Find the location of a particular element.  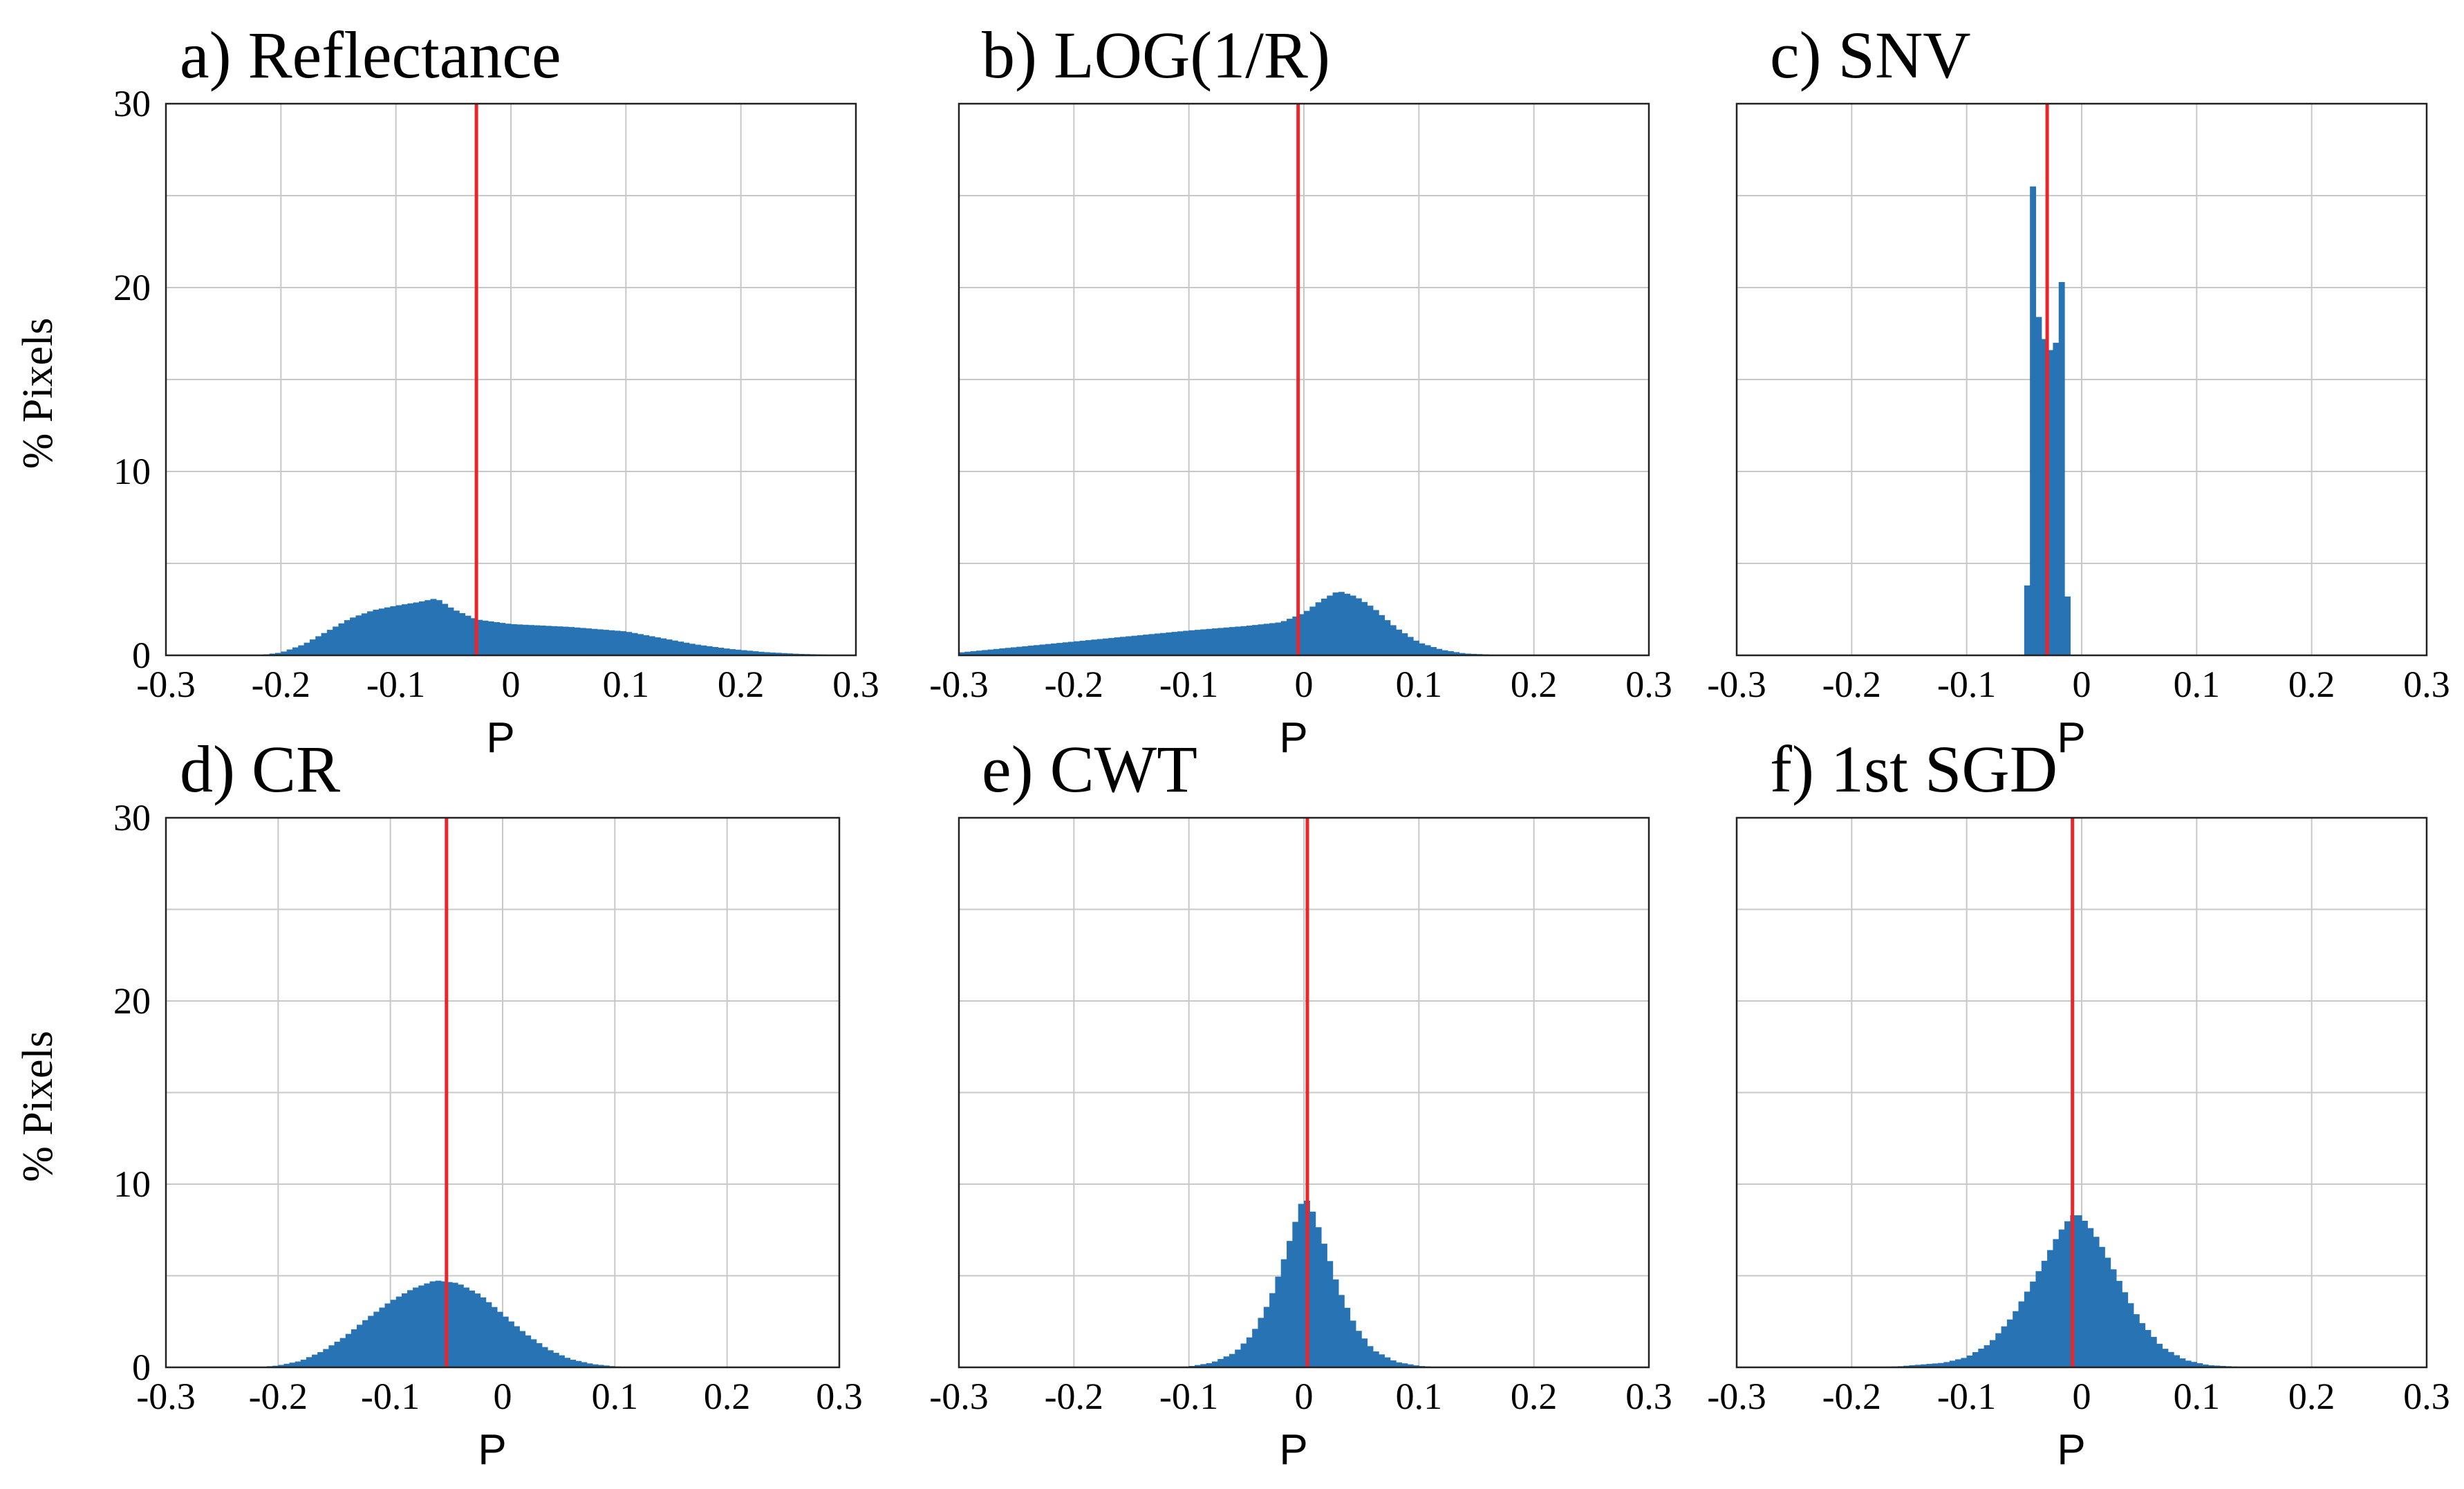

histogram-bars is located at coordinates (1241, 623).